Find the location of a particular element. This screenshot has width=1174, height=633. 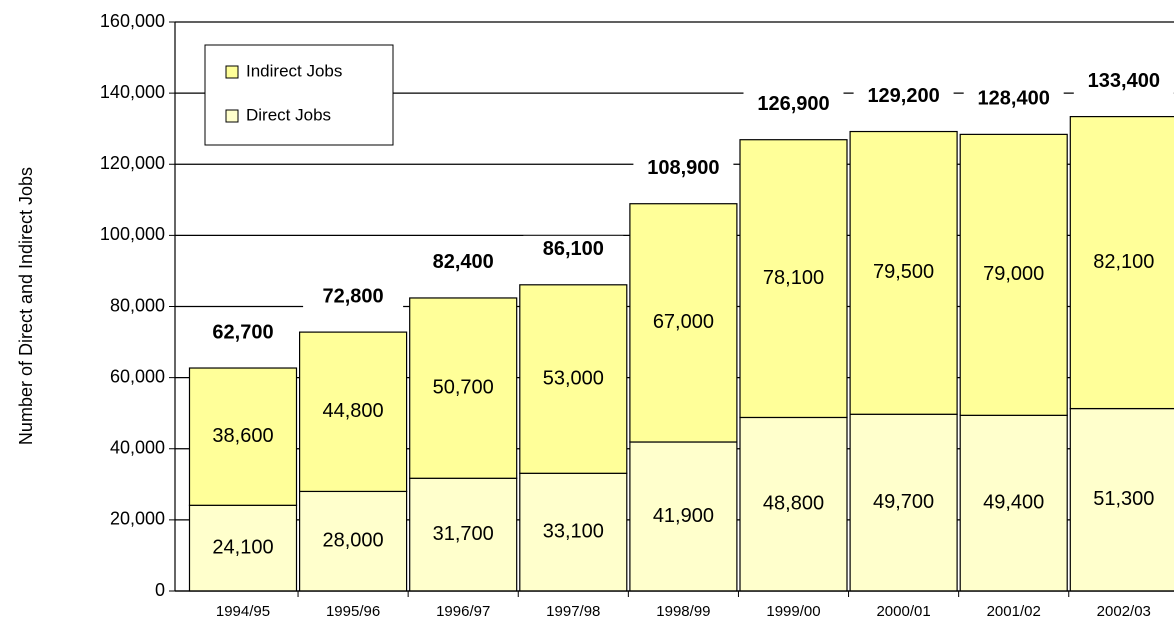

x-tick-label: 1994/95 is located at coordinates (243, 611).